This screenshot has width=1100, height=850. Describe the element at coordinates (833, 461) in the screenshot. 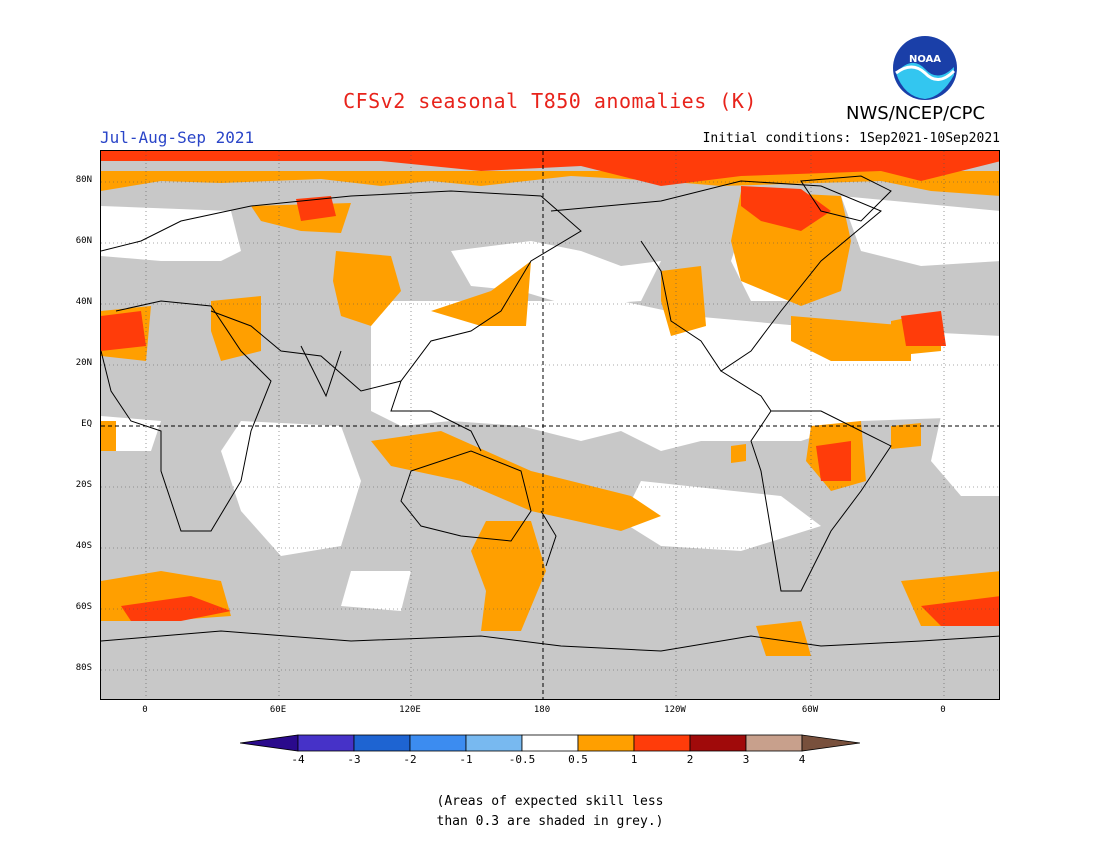

I see `hot-brazil` at that location.